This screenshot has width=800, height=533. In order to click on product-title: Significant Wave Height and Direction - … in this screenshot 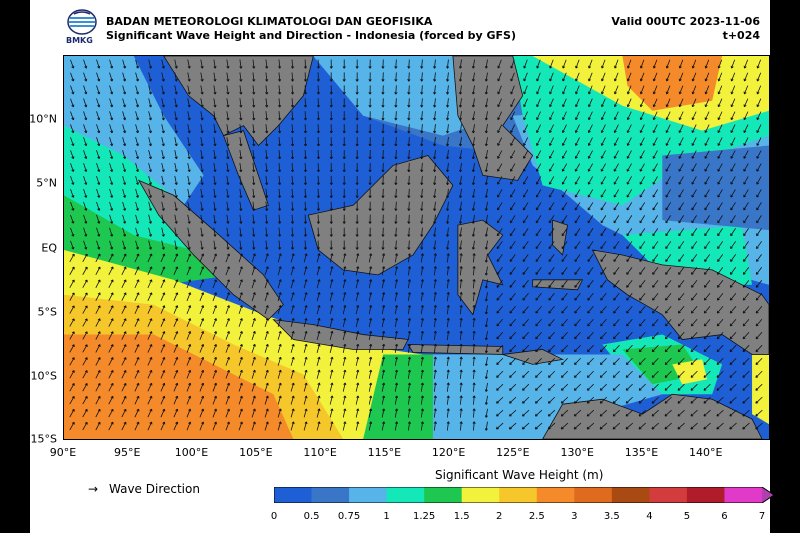, I will do `click(311, 35)`.